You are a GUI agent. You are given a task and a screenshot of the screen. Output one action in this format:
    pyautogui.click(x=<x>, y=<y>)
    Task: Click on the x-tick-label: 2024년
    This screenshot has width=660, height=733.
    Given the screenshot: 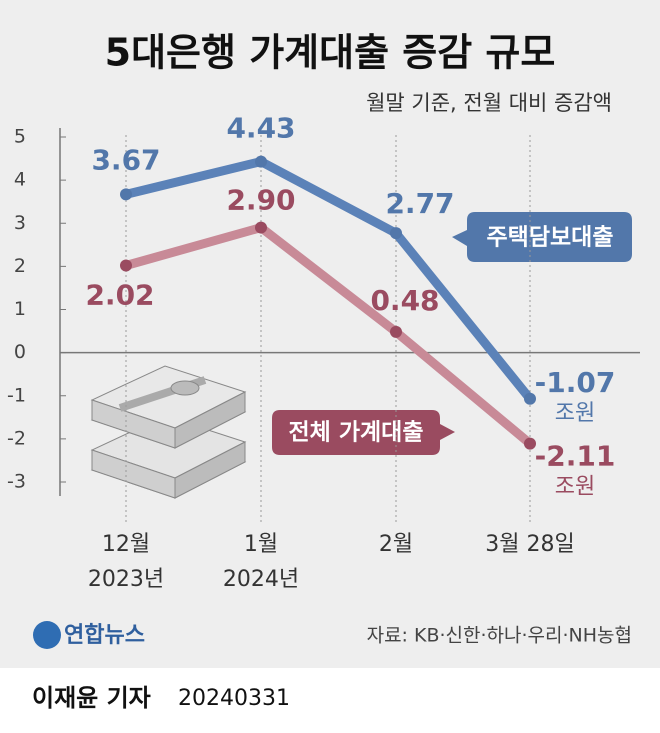 What is the action you would take?
    pyautogui.click(x=261, y=579)
    